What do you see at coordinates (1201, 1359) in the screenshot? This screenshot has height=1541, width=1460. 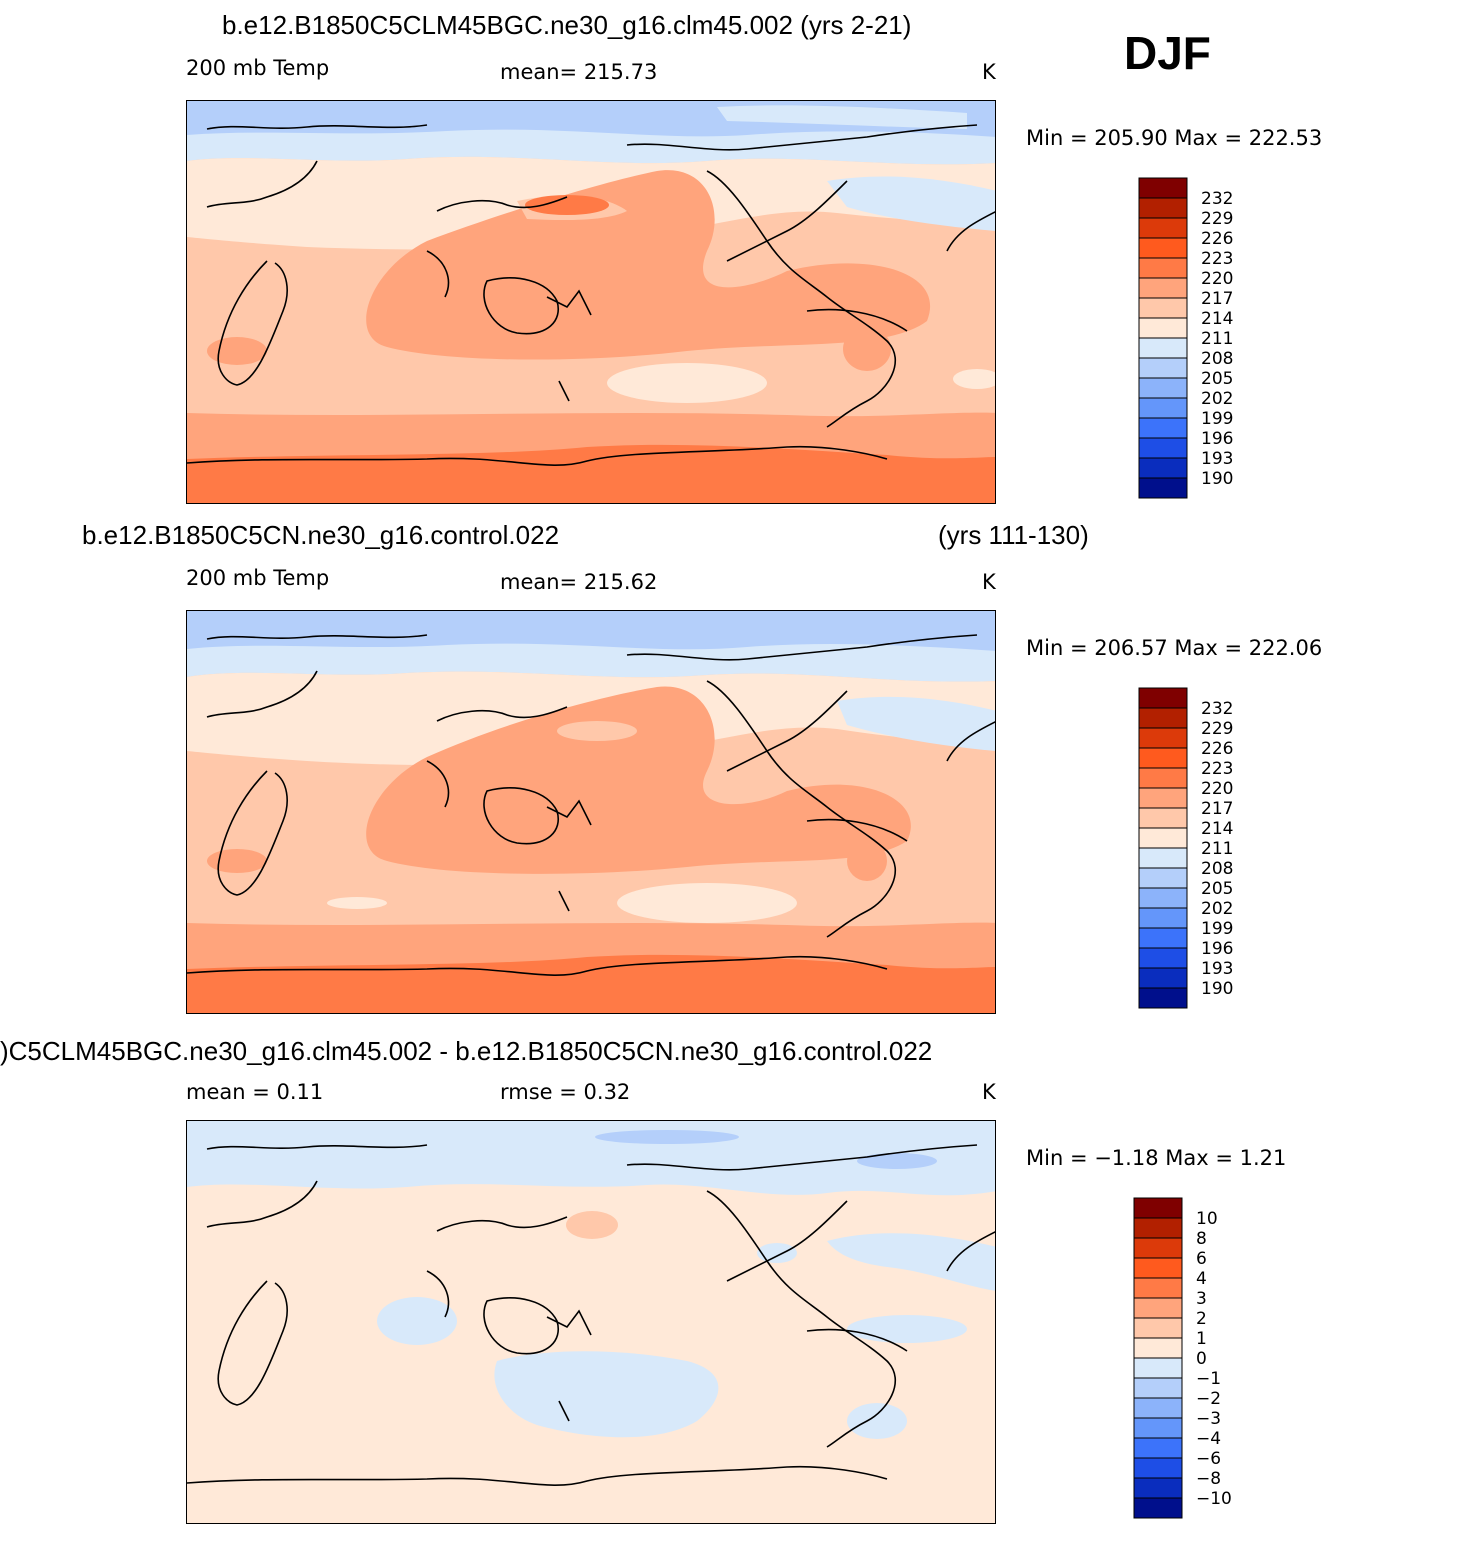 I see `colorbar-label: 0` at bounding box center [1201, 1359].